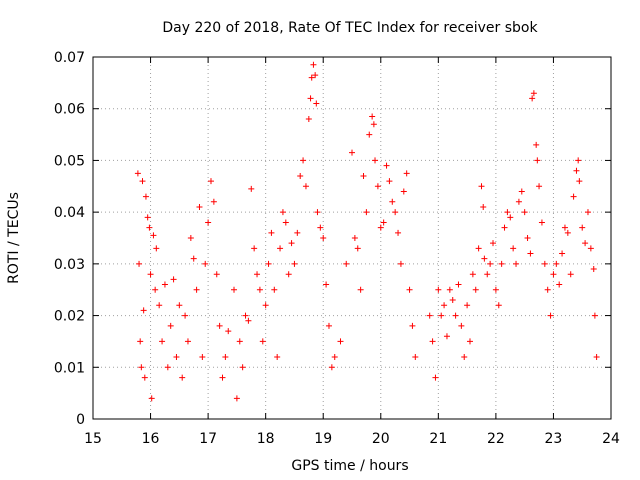 The height and width of the screenshot is (480, 640). Describe the element at coordinates (93, 439) in the screenshot. I see `x-tick-label: 15` at that location.